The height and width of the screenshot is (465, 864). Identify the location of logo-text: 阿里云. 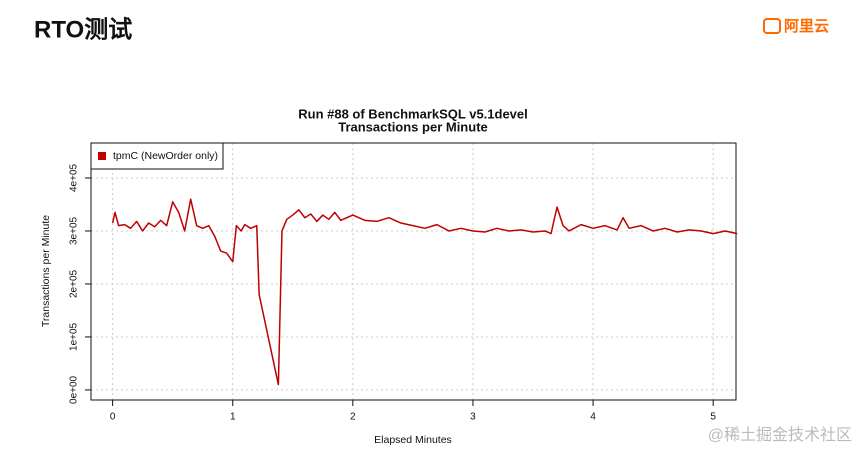
(806, 26).